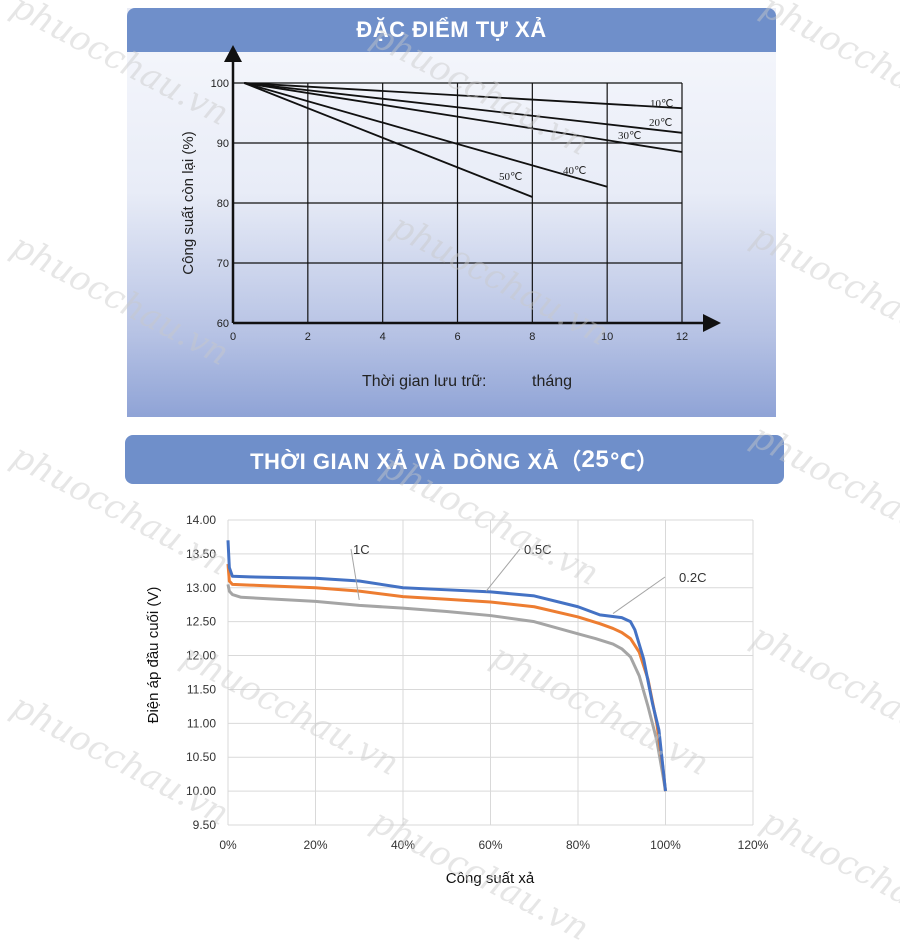 Image resolution: width=900 pixels, height=949 pixels. Describe the element at coordinates (308, 337) in the screenshot. I see `top-x-tick-label: 2` at that location.